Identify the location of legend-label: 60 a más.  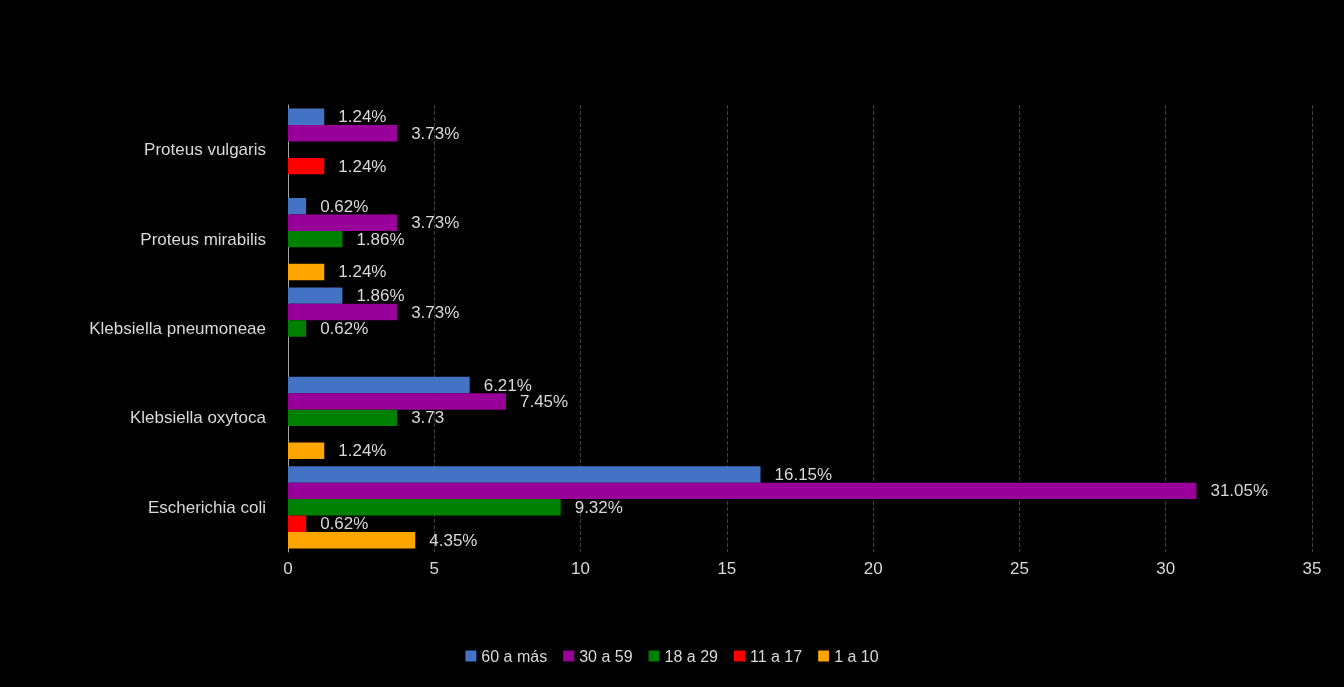
(514, 656).